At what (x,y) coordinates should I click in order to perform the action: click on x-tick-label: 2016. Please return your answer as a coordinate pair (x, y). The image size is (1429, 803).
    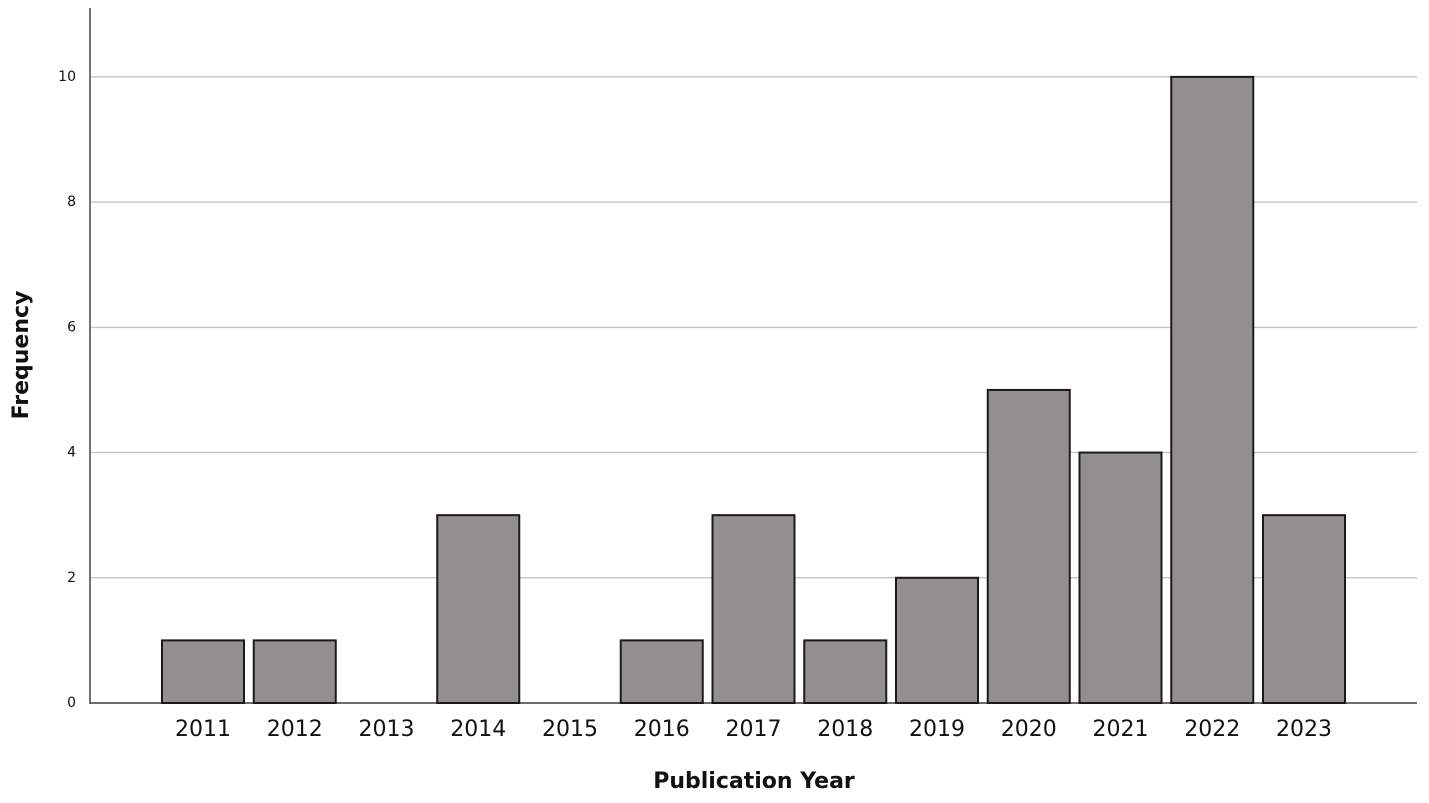
    Looking at the image, I should click on (662, 729).